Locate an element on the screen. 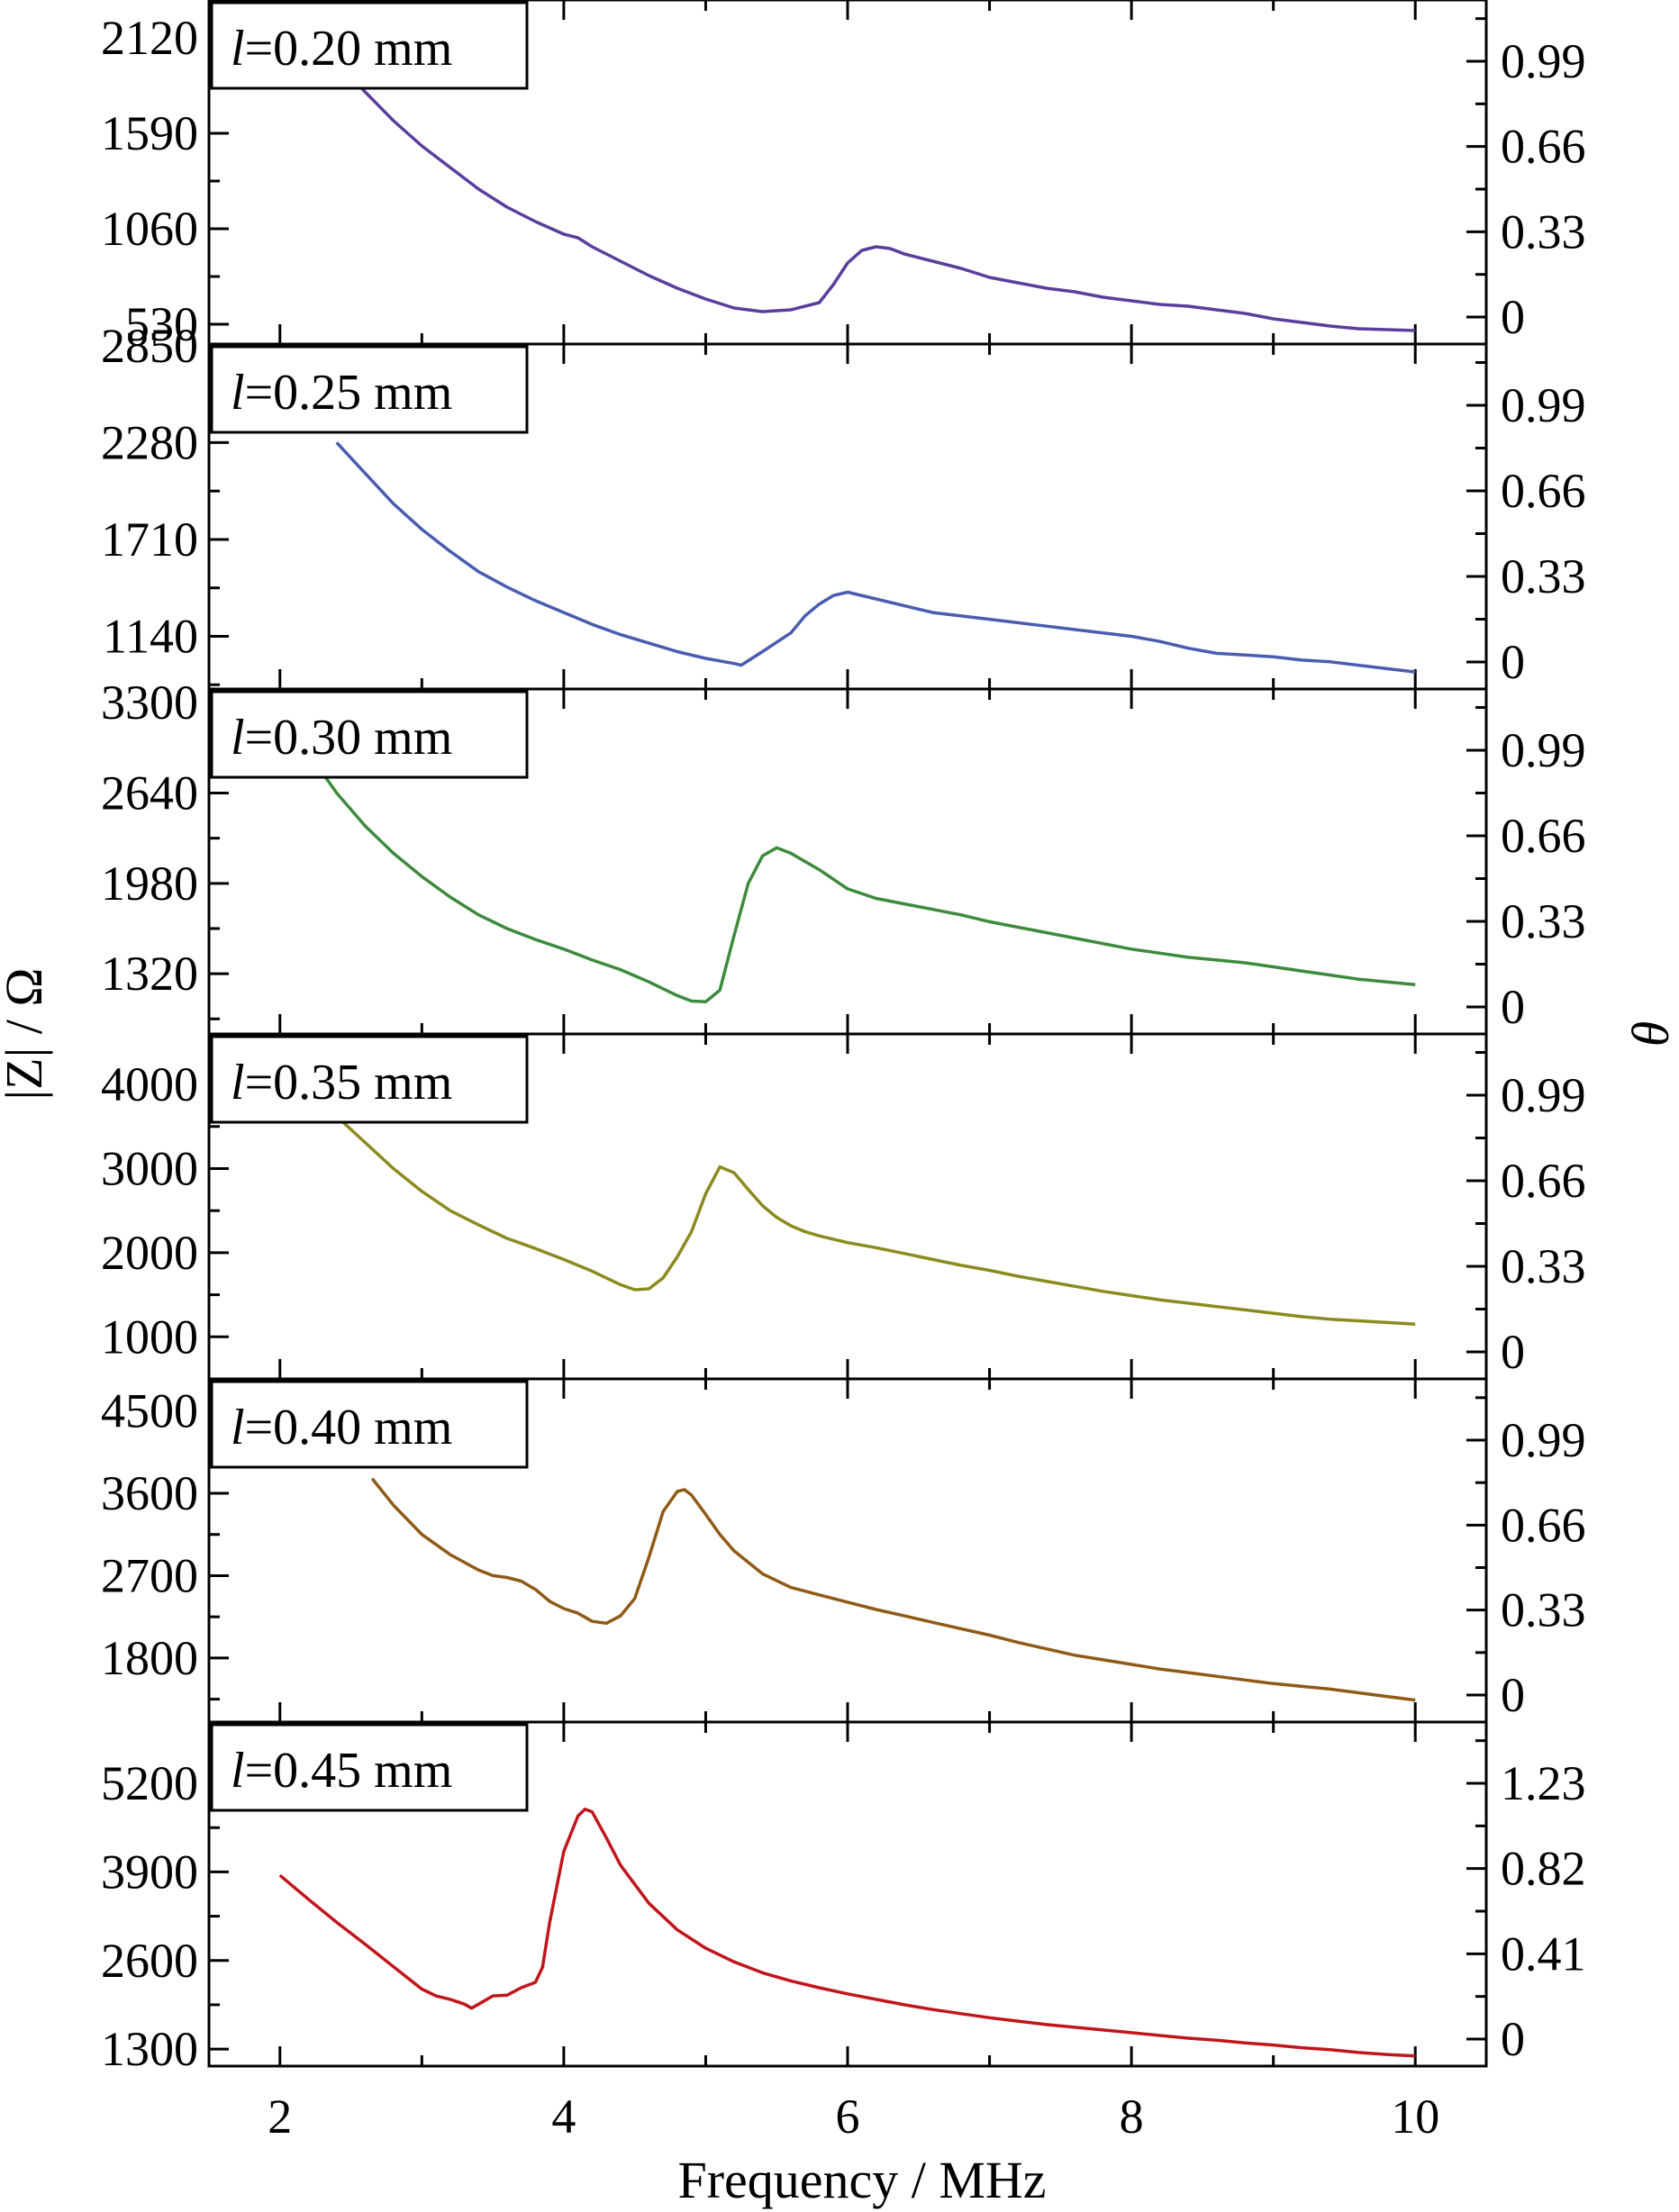  panel-1: 530 1060 1590 2120 0 0.33 0.66 0.99 l=0.20 mm is located at coordinates (843, 175).